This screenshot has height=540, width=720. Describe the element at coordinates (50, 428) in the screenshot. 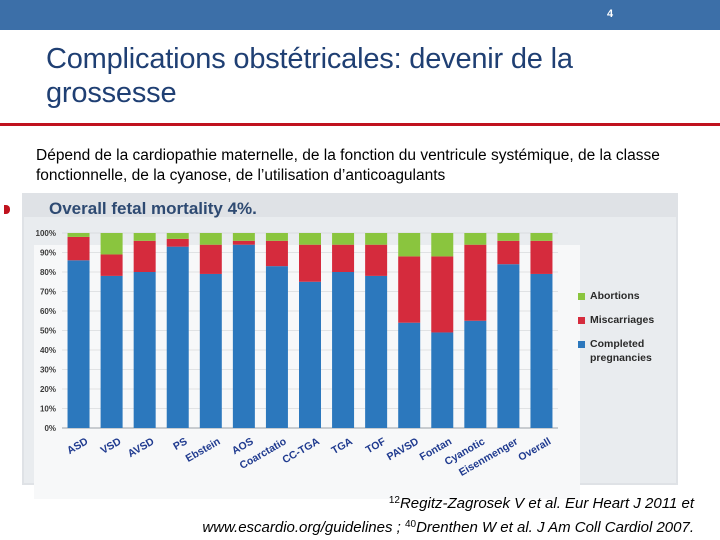

I see `y-tick-label: 0%` at that location.